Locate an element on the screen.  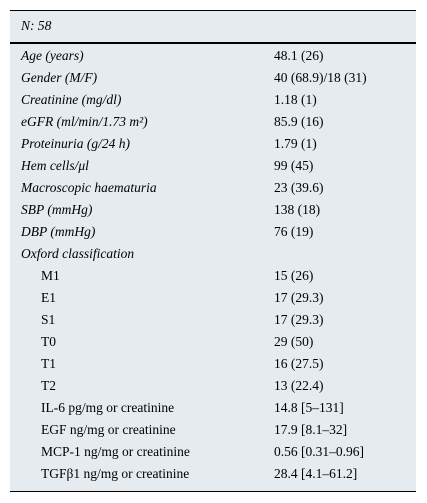
header-rule is located at coordinates (213, 43).